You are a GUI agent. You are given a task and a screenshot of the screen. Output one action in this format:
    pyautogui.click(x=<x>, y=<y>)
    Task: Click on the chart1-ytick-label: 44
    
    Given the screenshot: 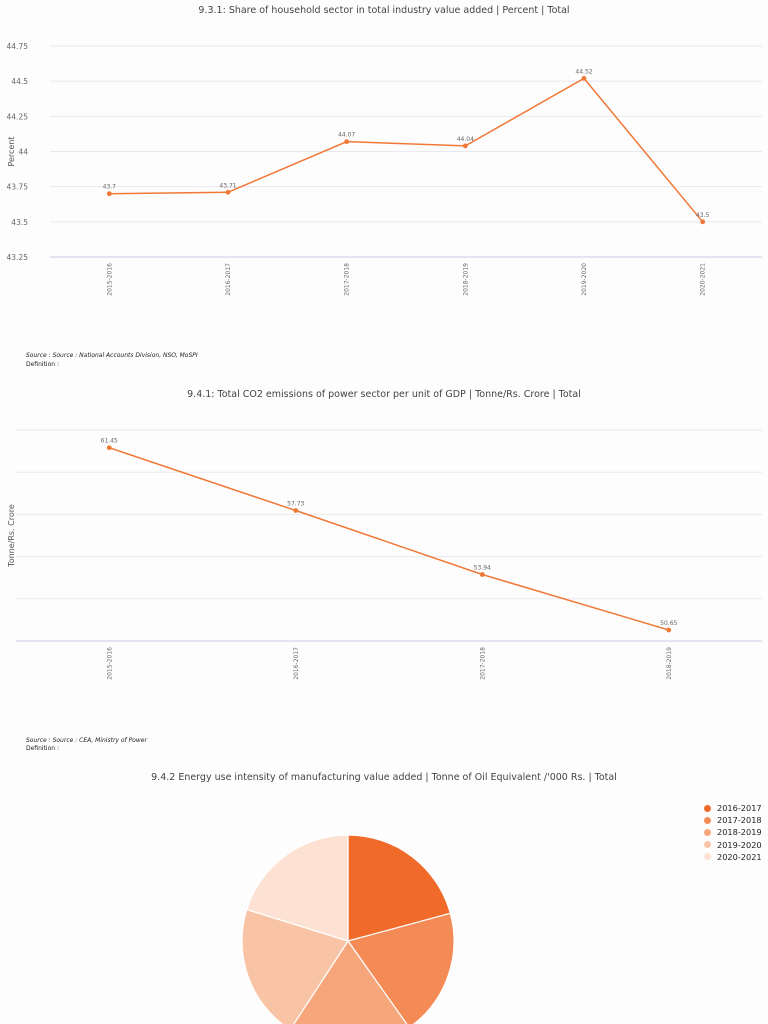 What is the action you would take?
    pyautogui.click(x=23, y=152)
    